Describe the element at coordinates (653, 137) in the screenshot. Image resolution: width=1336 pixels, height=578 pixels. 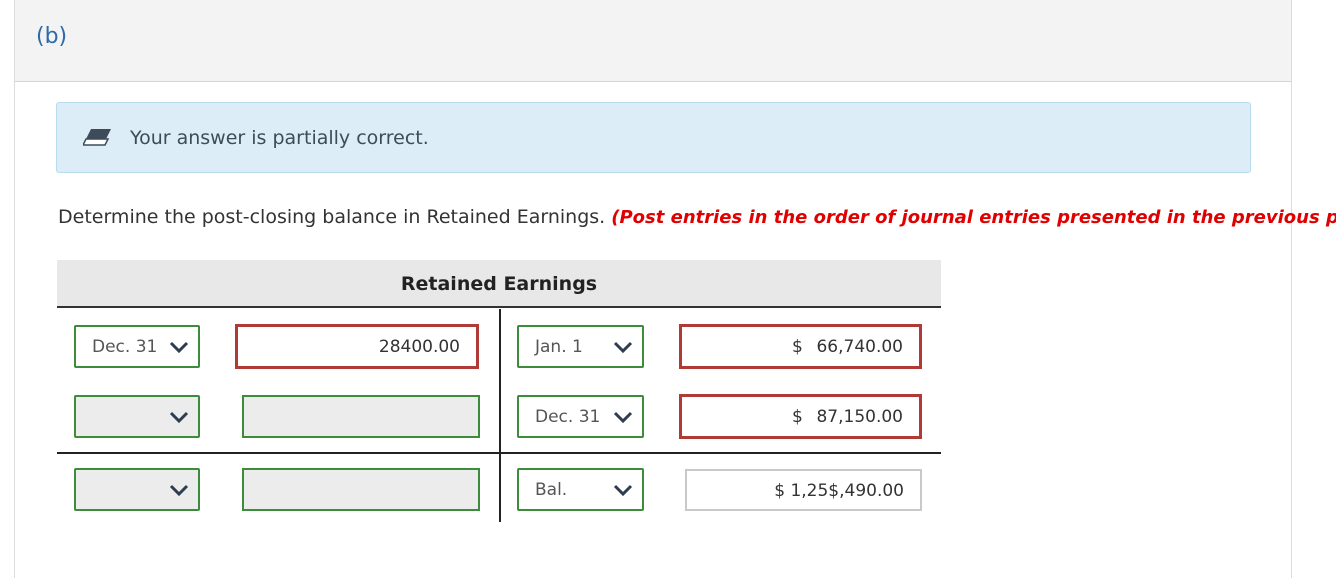
I see `feedback-banner: Your answer is partially correct.` at that location.